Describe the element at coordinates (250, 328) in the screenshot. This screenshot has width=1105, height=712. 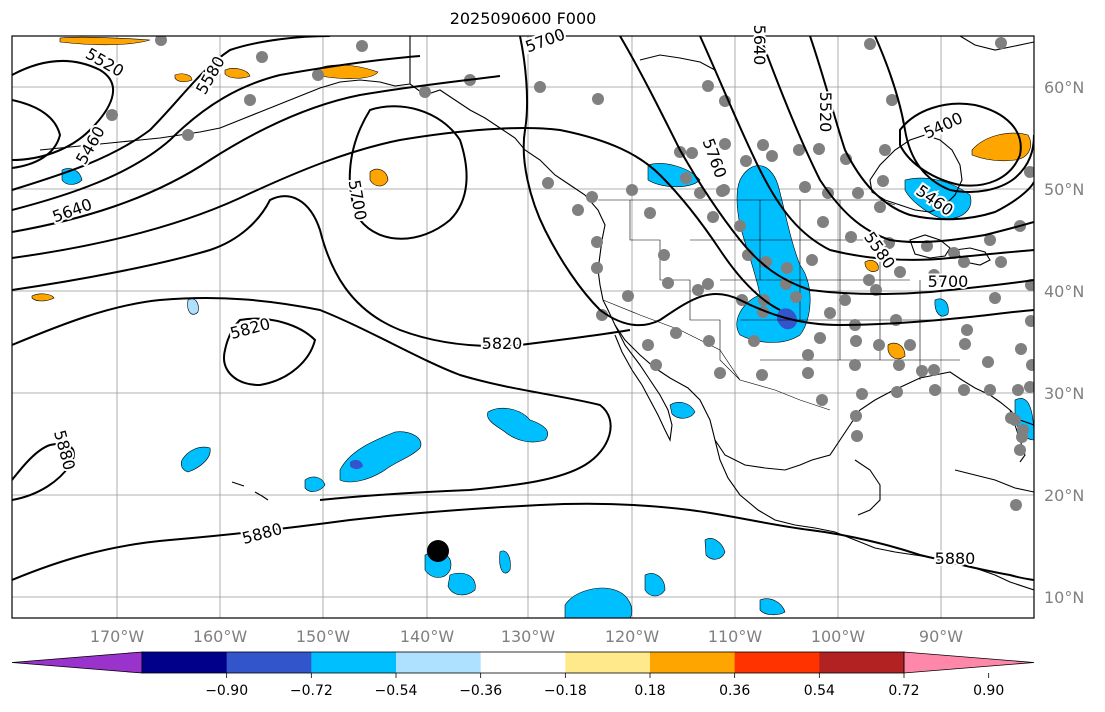
I see `contour-label: 5820` at that location.